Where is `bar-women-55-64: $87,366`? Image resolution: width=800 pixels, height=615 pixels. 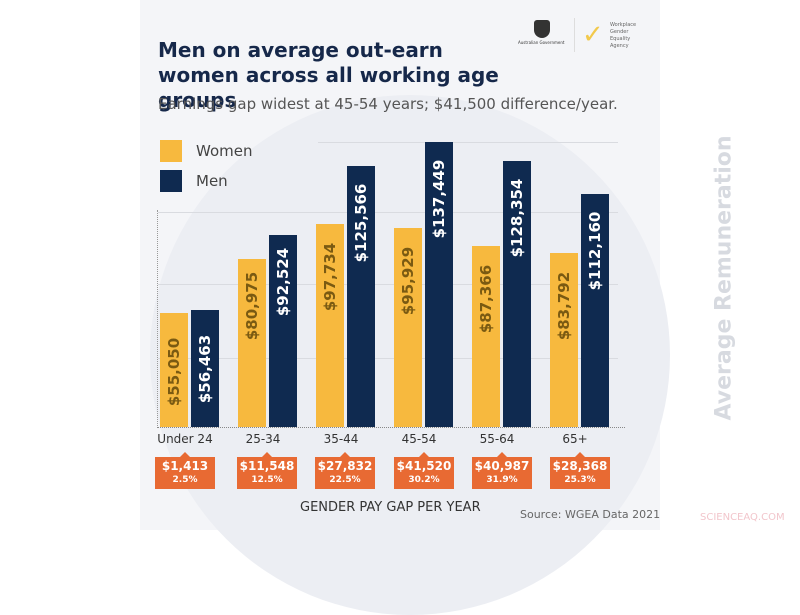
bar-women-55-64: $87,366 is located at coordinates (486, 336).